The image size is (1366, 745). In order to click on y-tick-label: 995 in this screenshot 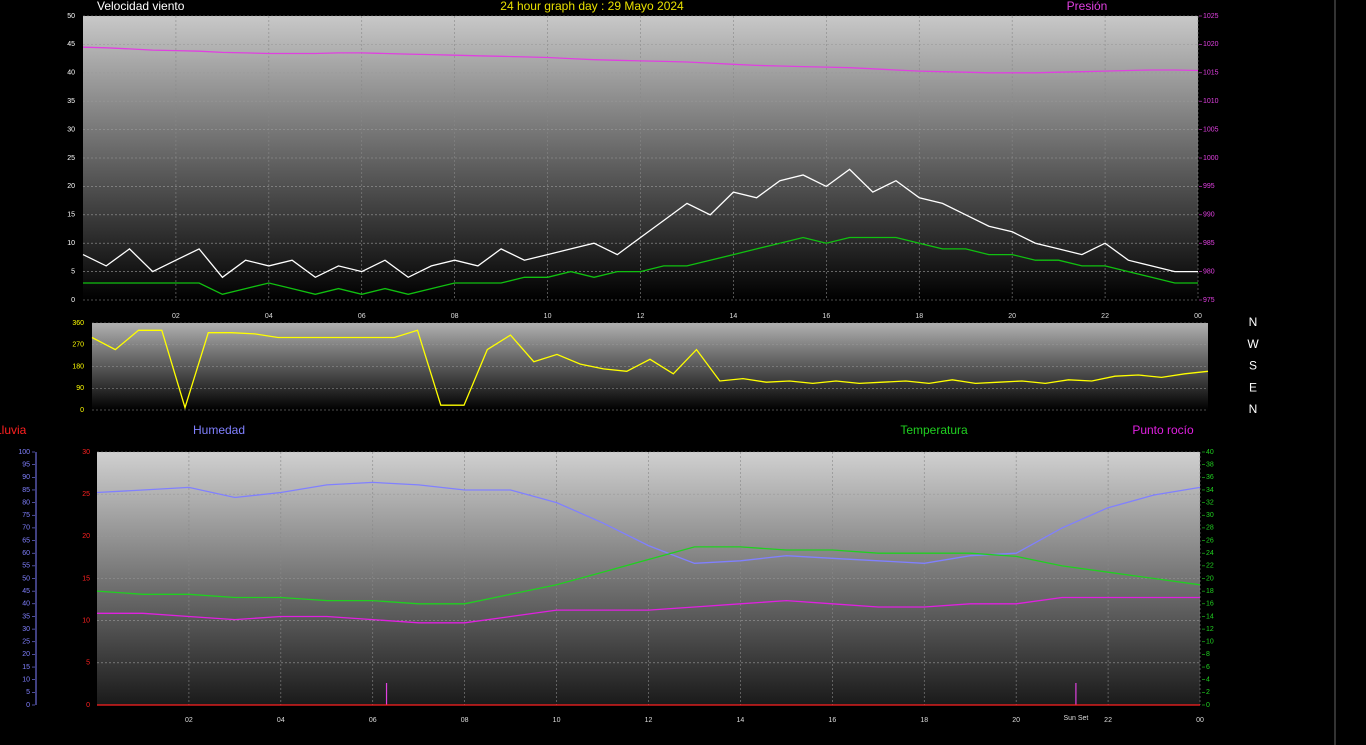, I will do `click(1209, 186)`.